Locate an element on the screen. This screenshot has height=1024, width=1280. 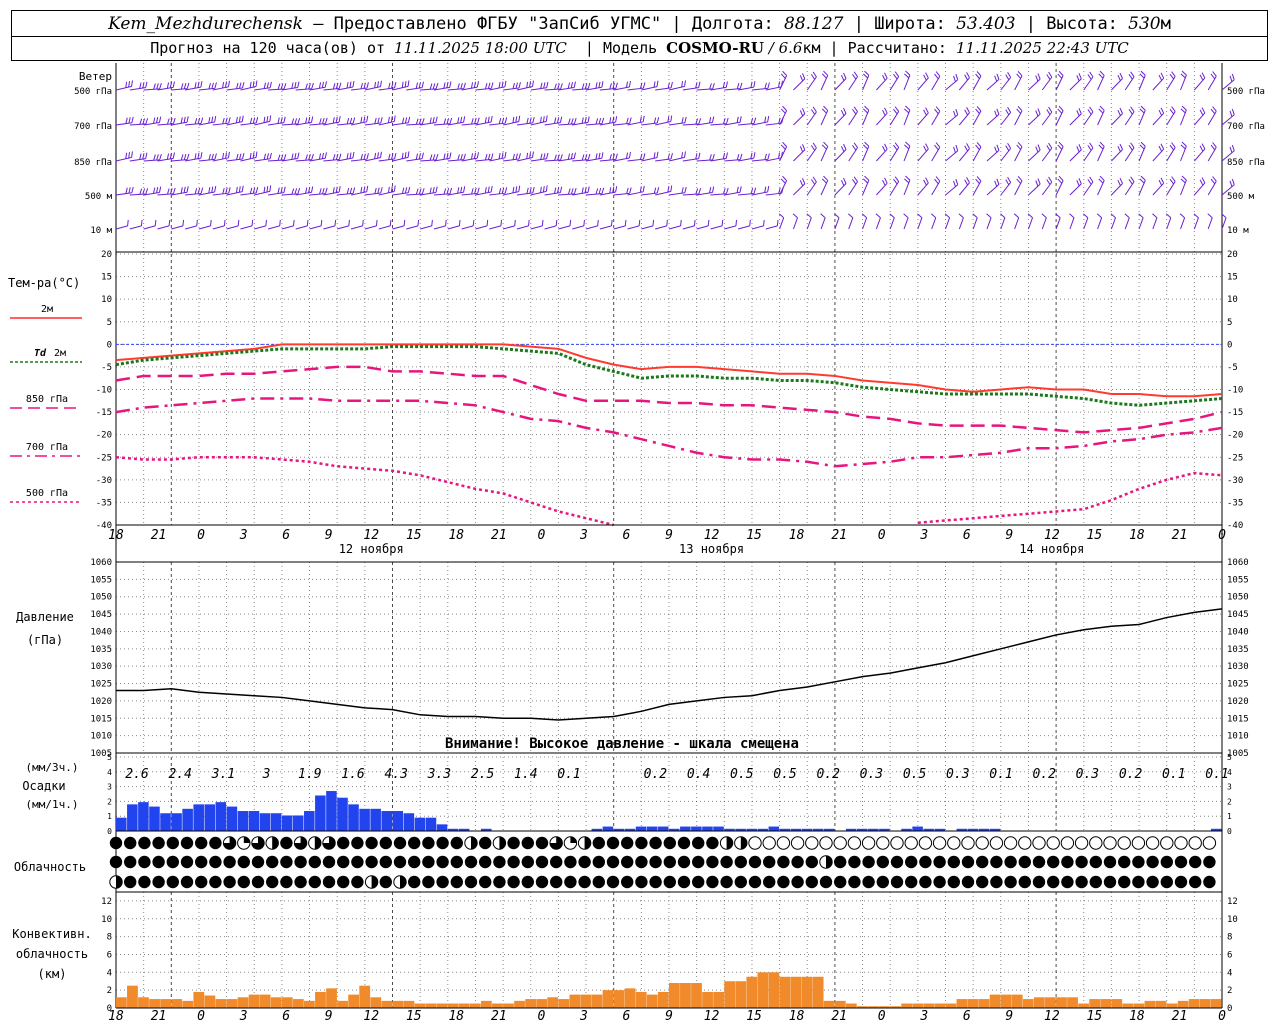
conv-title2: облачность is located at coordinates (52, 954).